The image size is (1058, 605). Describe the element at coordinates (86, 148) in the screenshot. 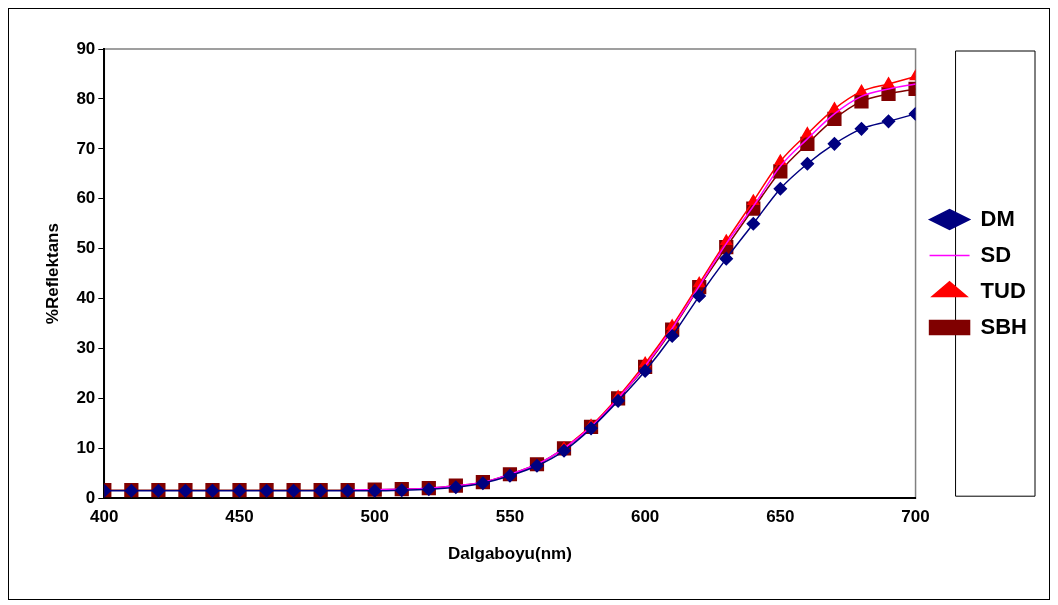

I see `y-tick-label: 70` at that location.